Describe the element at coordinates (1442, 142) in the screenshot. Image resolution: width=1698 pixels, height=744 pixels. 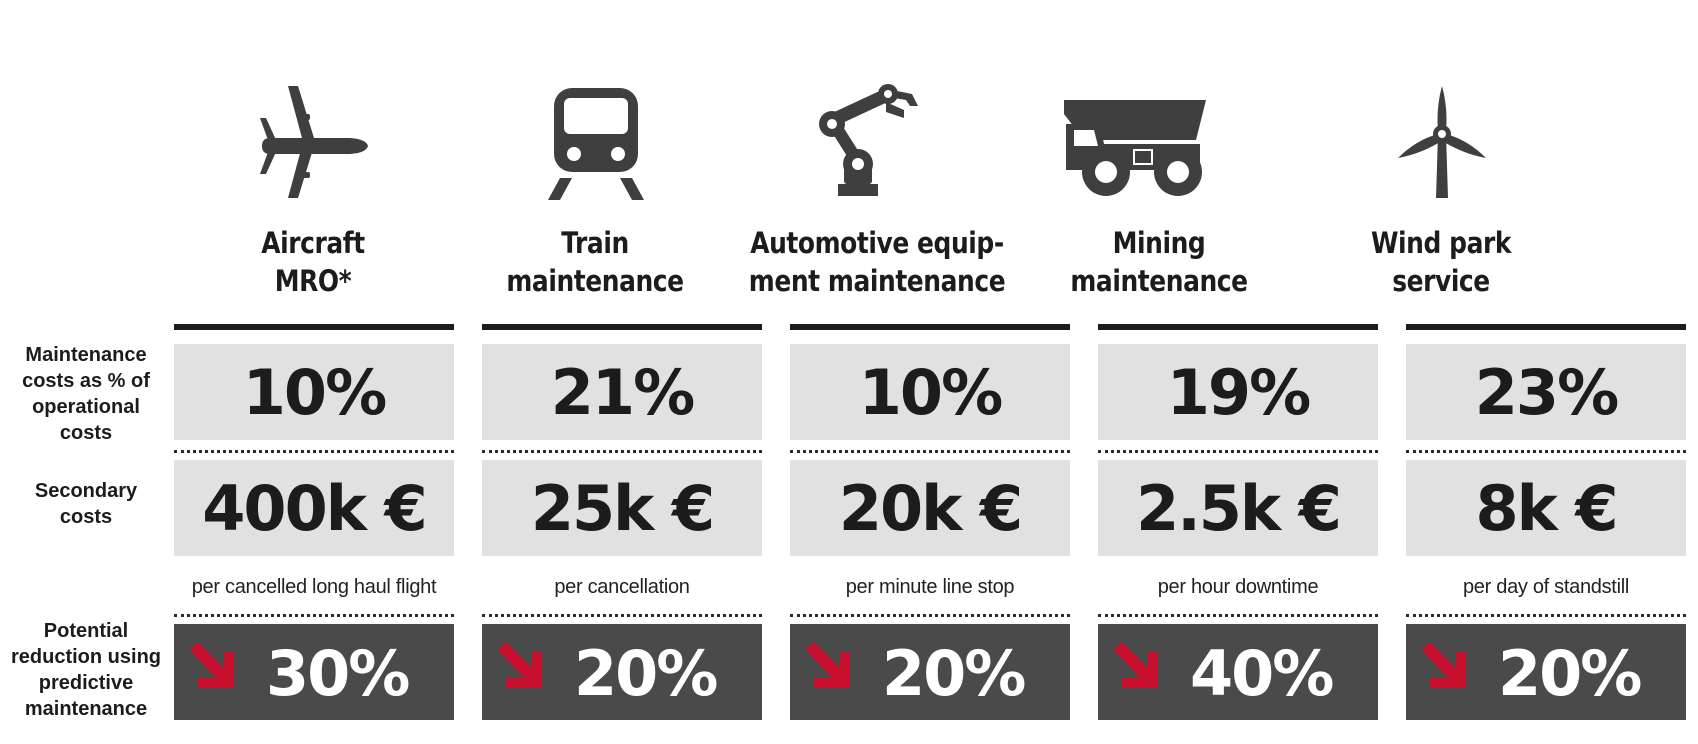
I see `wind-turbine-icon` at that location.